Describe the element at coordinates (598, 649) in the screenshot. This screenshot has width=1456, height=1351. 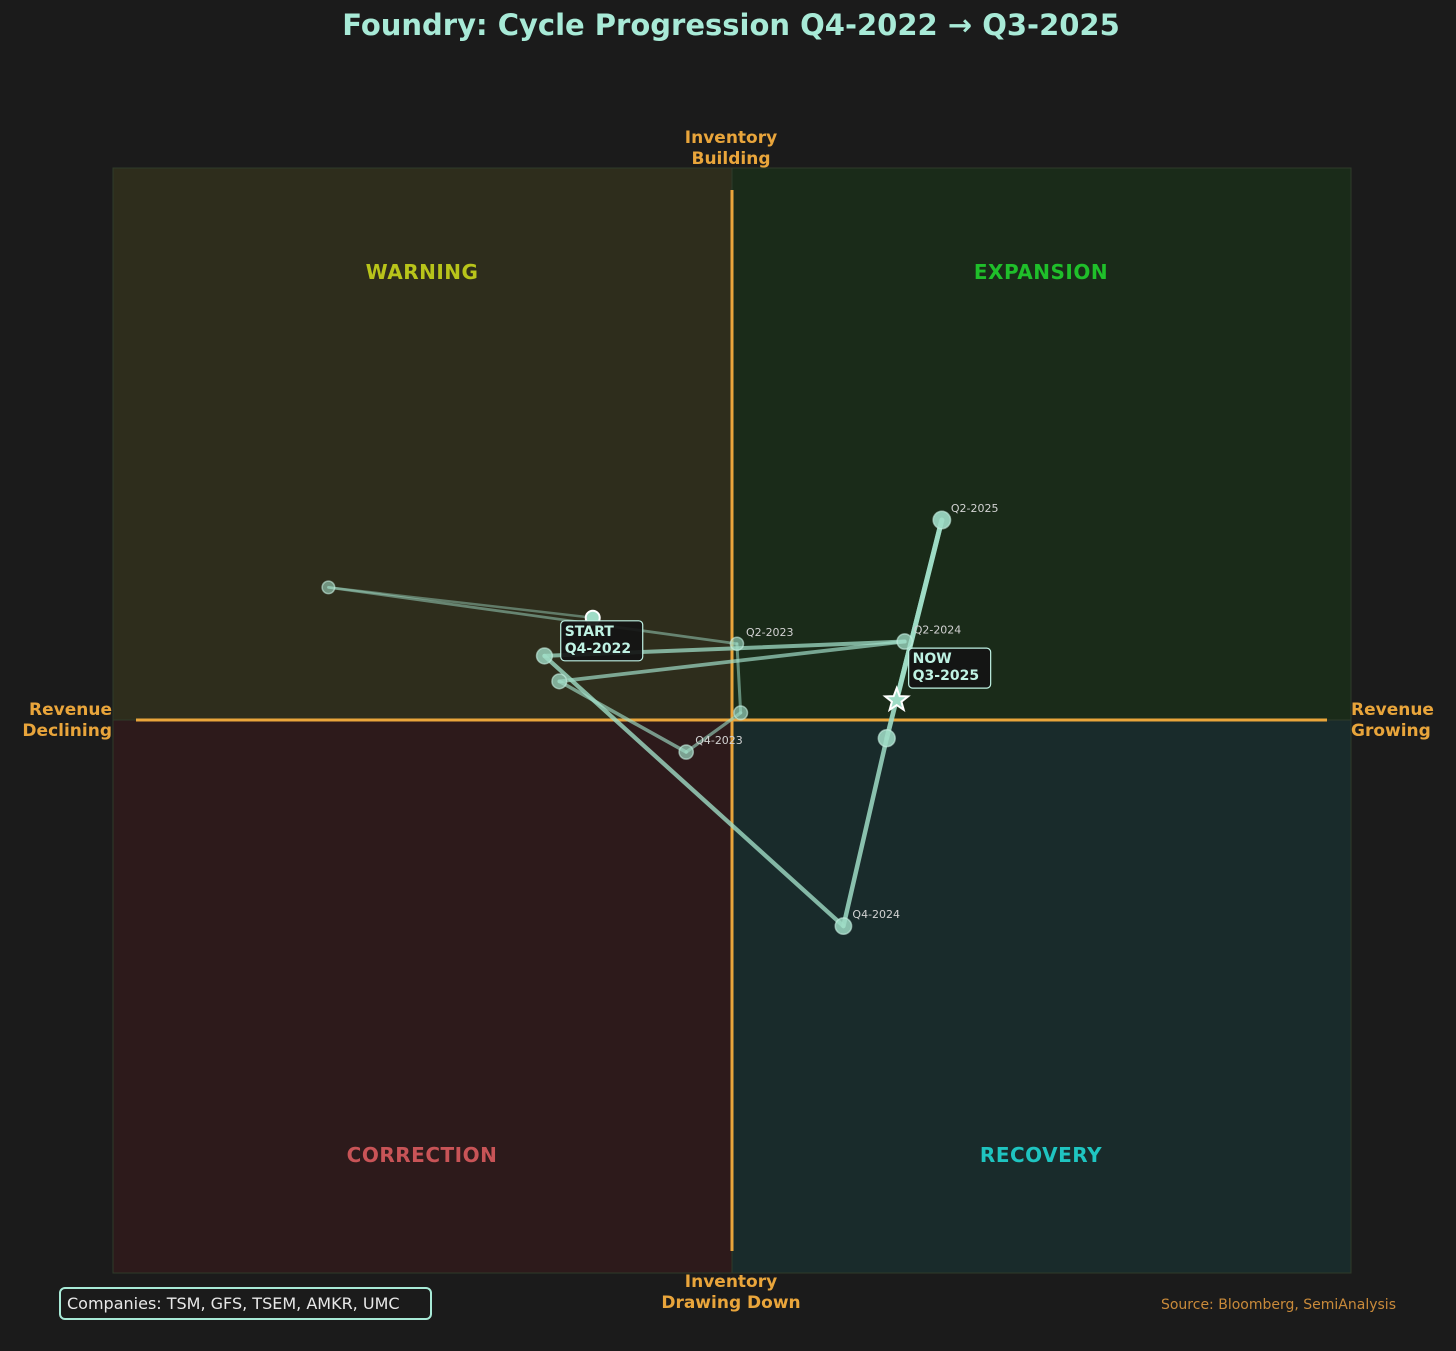
I see `annotation-text-line: Q4-2022` at that location.